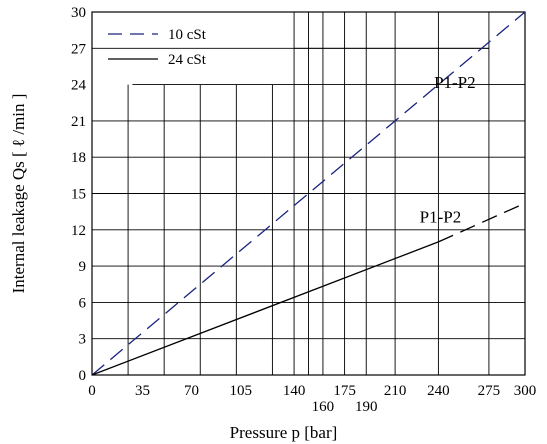 The image size is (547, 444). Describe the element at coordinates (294, 391) in the screenshot. I see `x-tick-label: 140` at that location.